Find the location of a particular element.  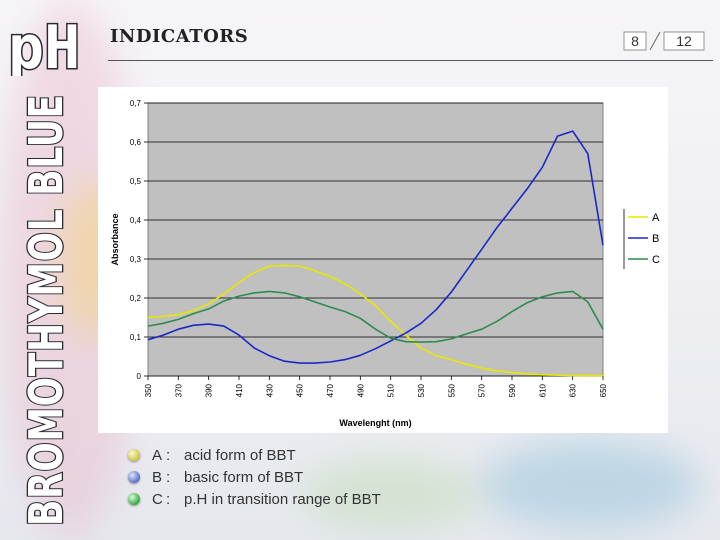

x-tick-label: 390 is located at coordinates (209, 390).